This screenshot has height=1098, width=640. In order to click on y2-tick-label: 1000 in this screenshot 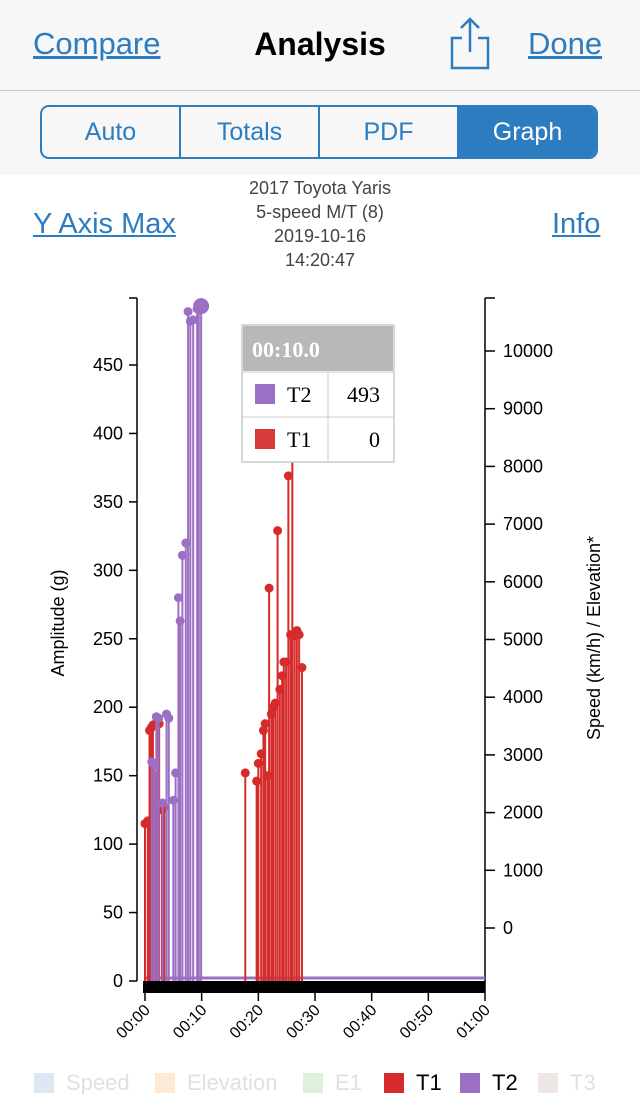, I will do `click(523, 870)`.